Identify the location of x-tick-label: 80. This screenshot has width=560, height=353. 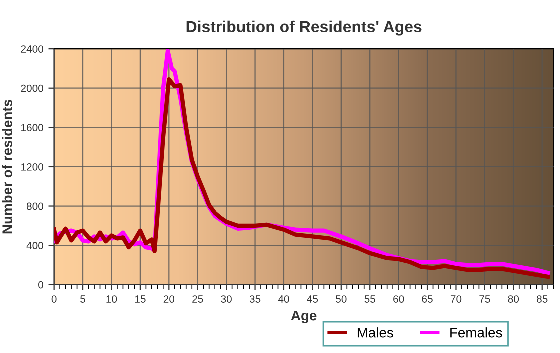
(514, 299).